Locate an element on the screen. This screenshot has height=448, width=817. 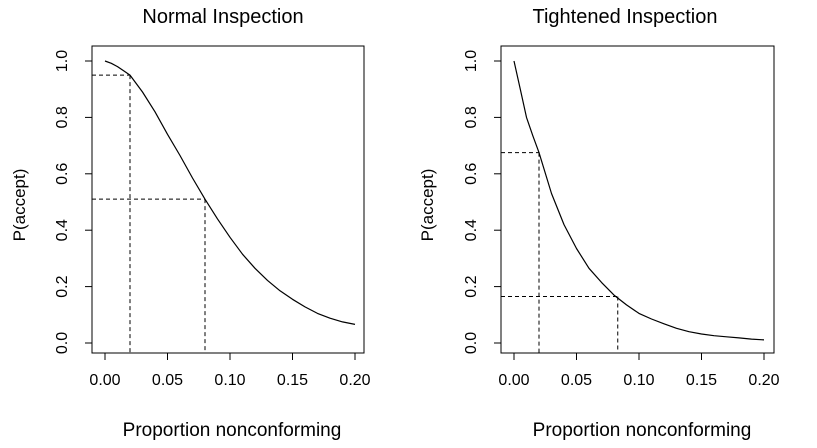
chart-title: Normal Inspection is located at coordinates (222, 17).